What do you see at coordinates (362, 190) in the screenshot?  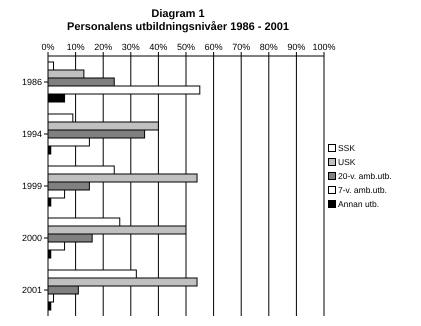 I see `legend-label: 7-v. amb.utb.` at bounding box center [362, 190].